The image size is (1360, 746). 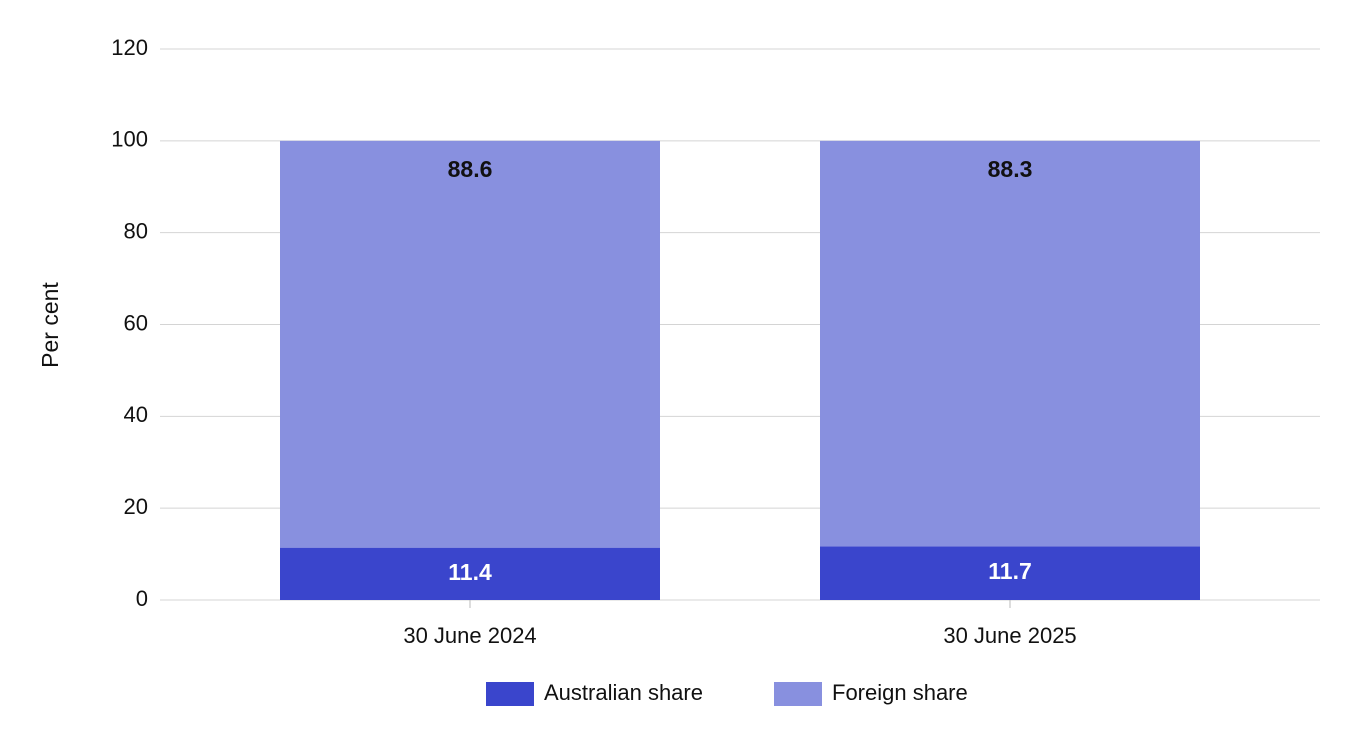 I want to click on y-tick-label: 40, so click(x=136, y=414).